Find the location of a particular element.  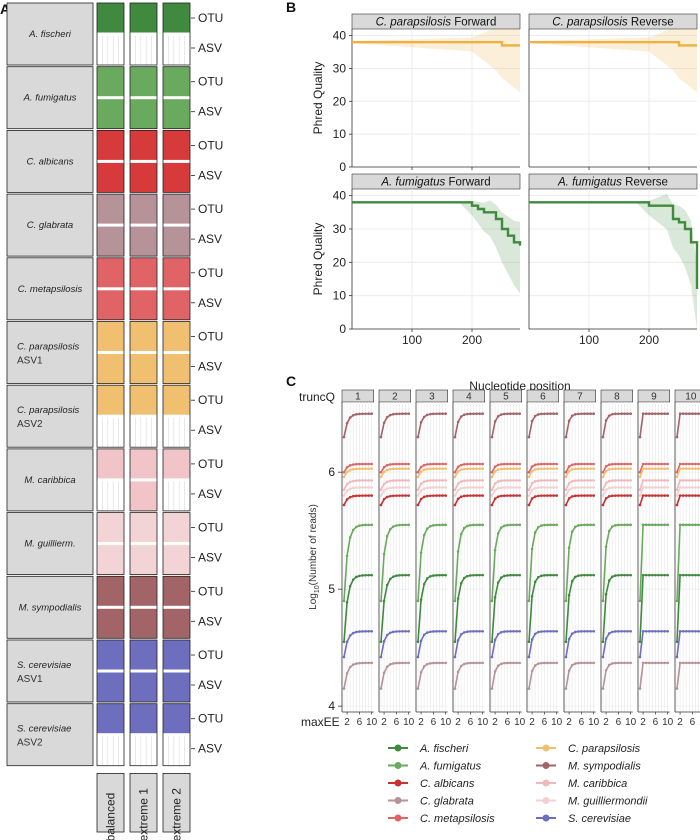

otu-cell is located at coordinates (143, 272).